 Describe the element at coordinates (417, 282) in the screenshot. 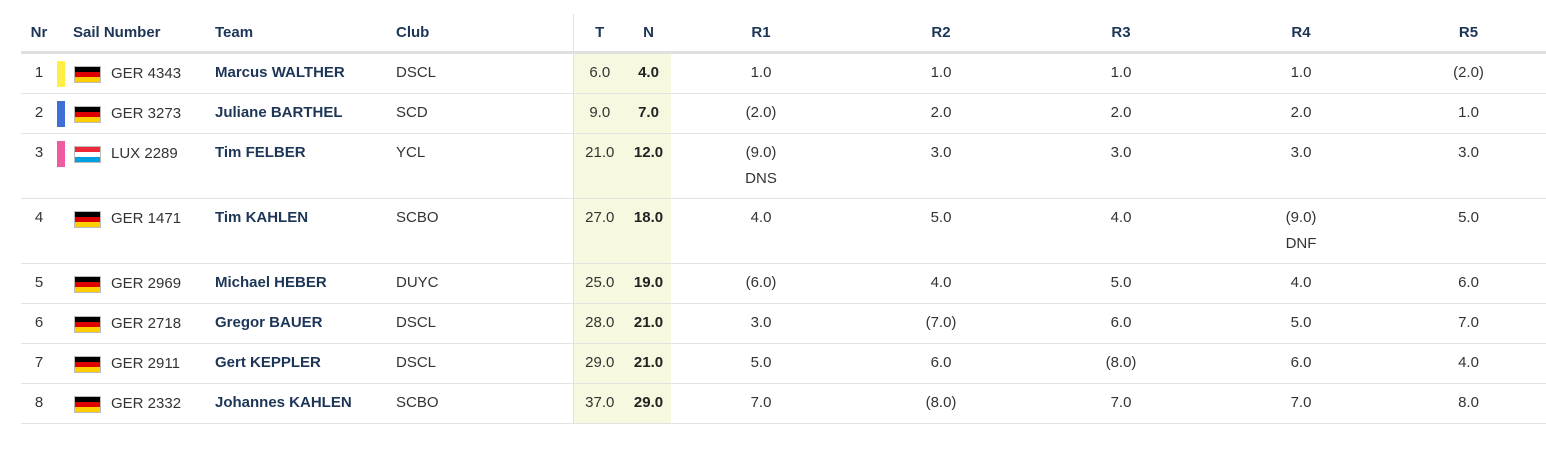

I see `club: DUYC` at that location.